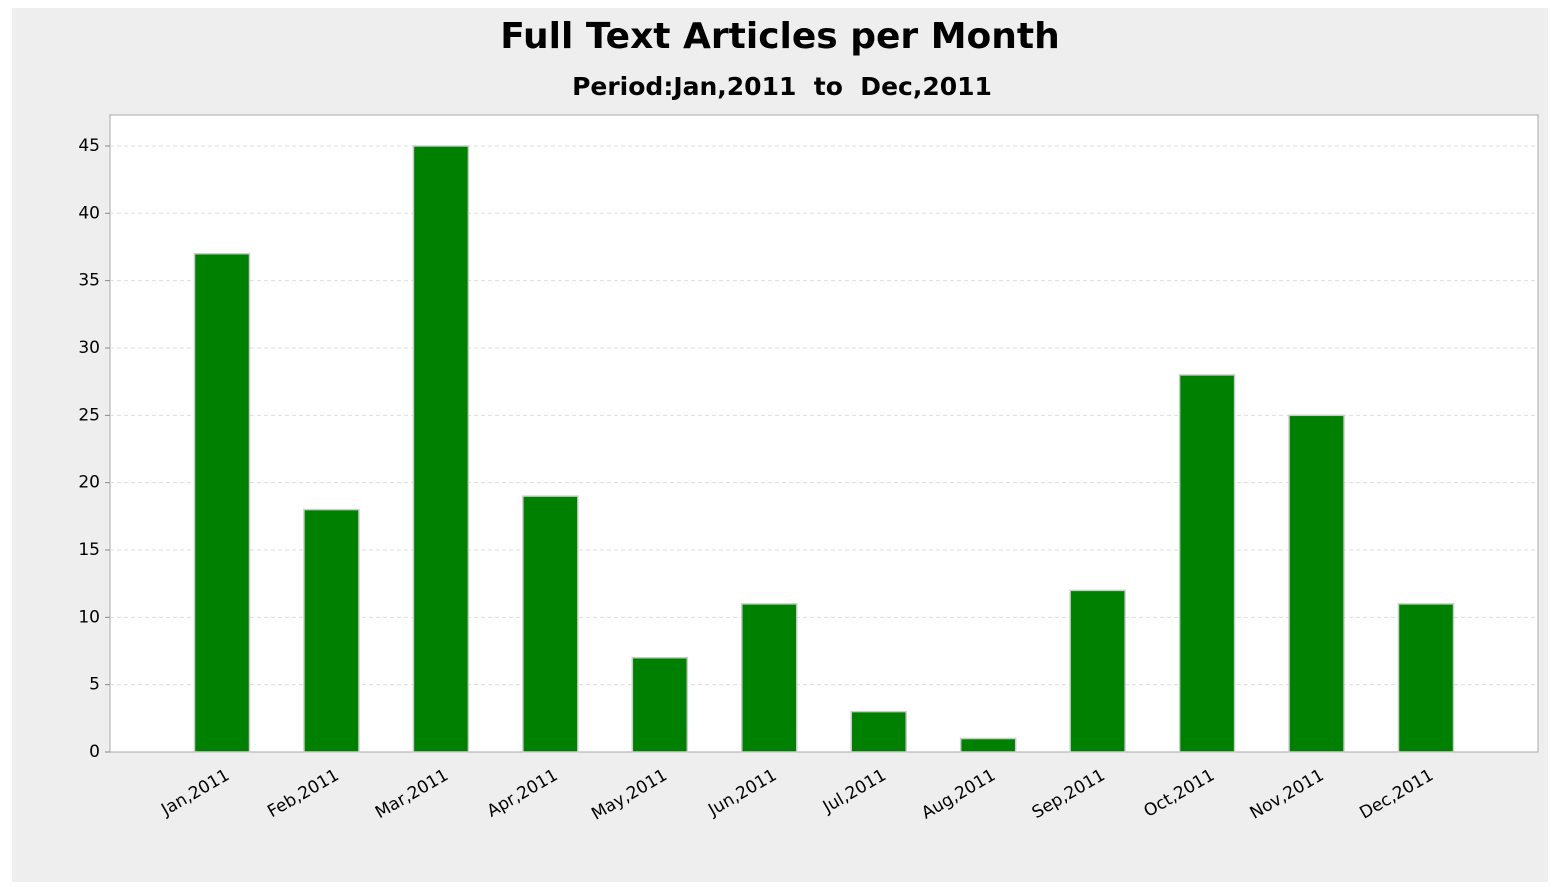 The image size is (1555, 887). What do you see at coordinates (89, 281) in the screenshot?
I see `y-tick-label: 35` at bounding box center [89, 281].